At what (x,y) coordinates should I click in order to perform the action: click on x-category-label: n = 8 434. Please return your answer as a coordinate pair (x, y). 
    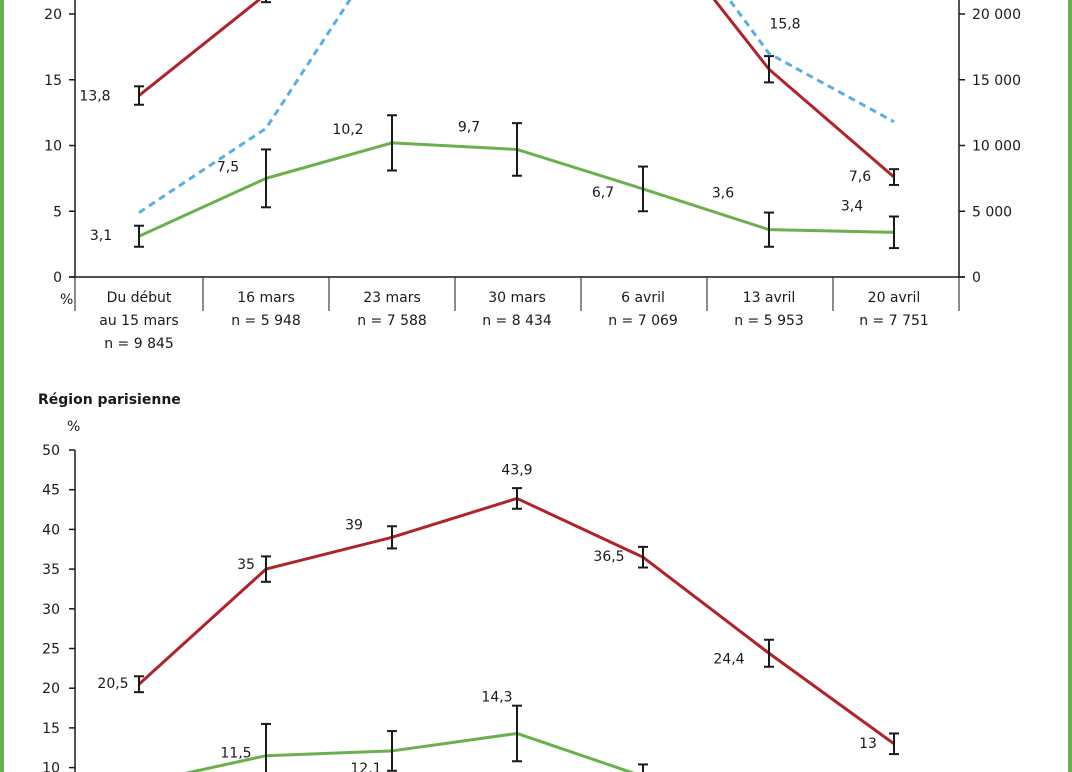
    Looking at the image, I should click on (517, 321).